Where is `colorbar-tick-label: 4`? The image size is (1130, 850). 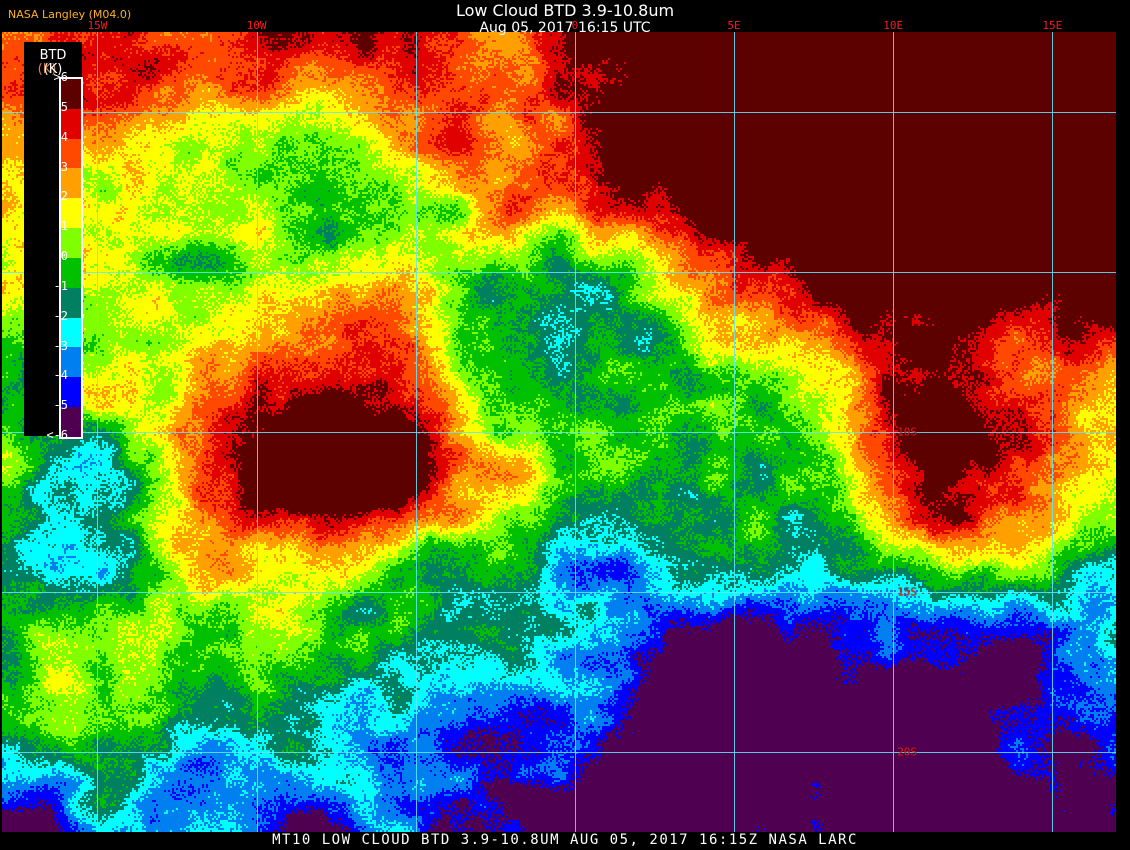 colorbar-tick-label: 4 is located at coordinates (64, 136).